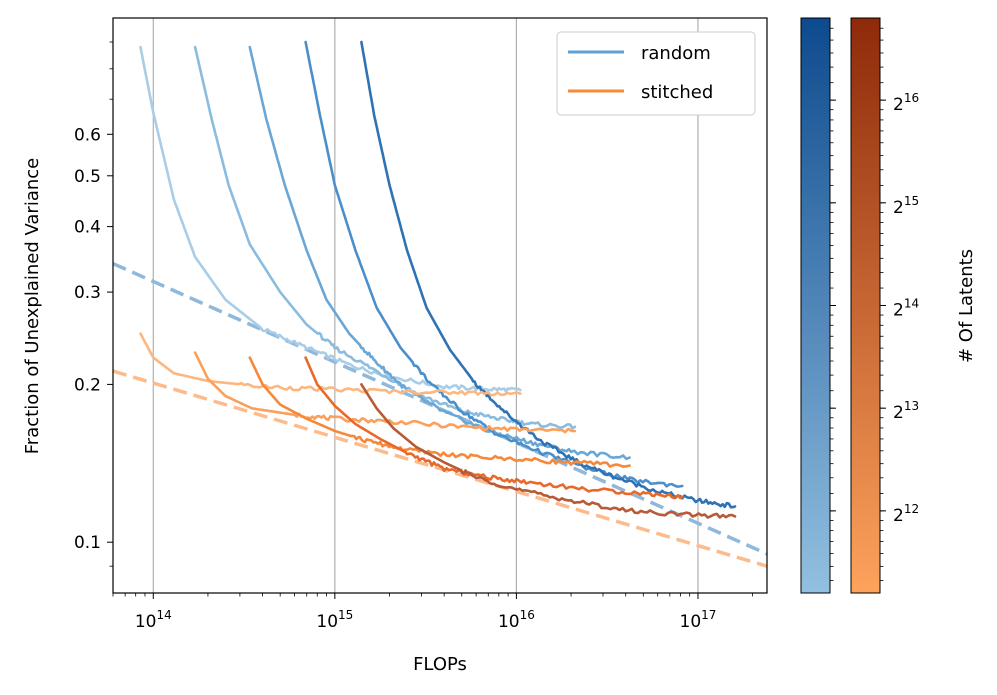 Image resolution: width=997 pixels, height=695 pixels. I want to click on y-tick-label-2: 0.3, so click(87, 293).